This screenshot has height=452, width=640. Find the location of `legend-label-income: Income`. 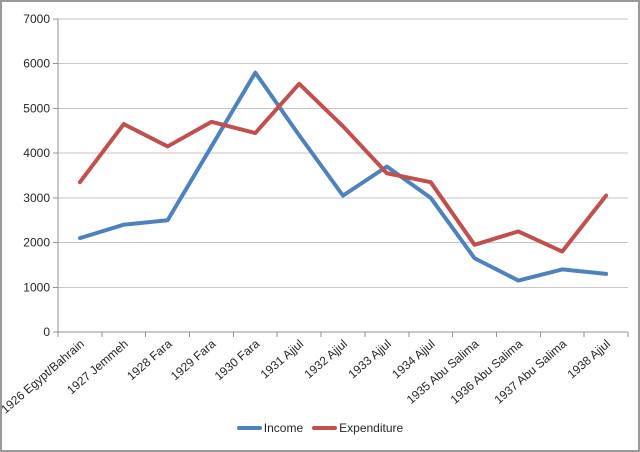

legend-label-income: Income is located at coordinates (283, 428).